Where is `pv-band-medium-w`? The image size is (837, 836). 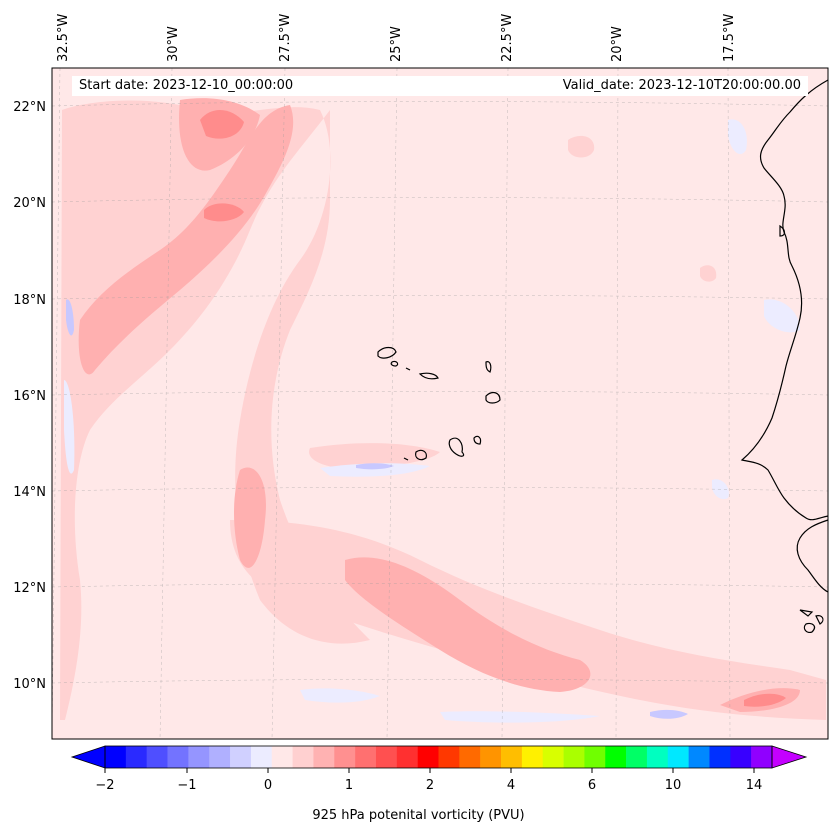 pv-band-medium-w is located at coordinates (250, 517).